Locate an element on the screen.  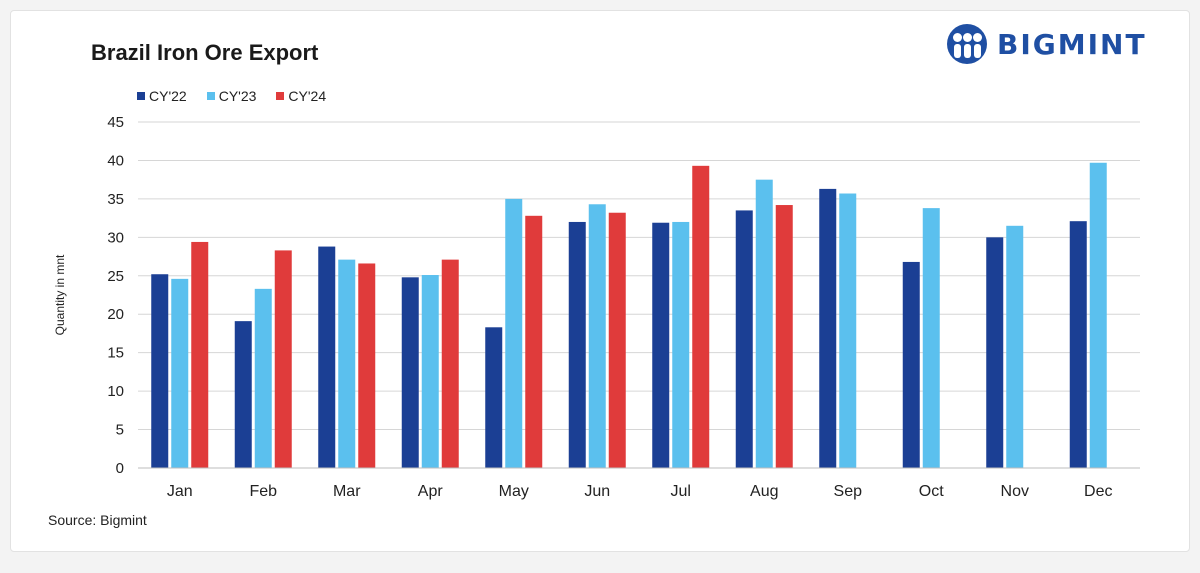
legend-swatch-cy22 is located at coordinates (141, 96).